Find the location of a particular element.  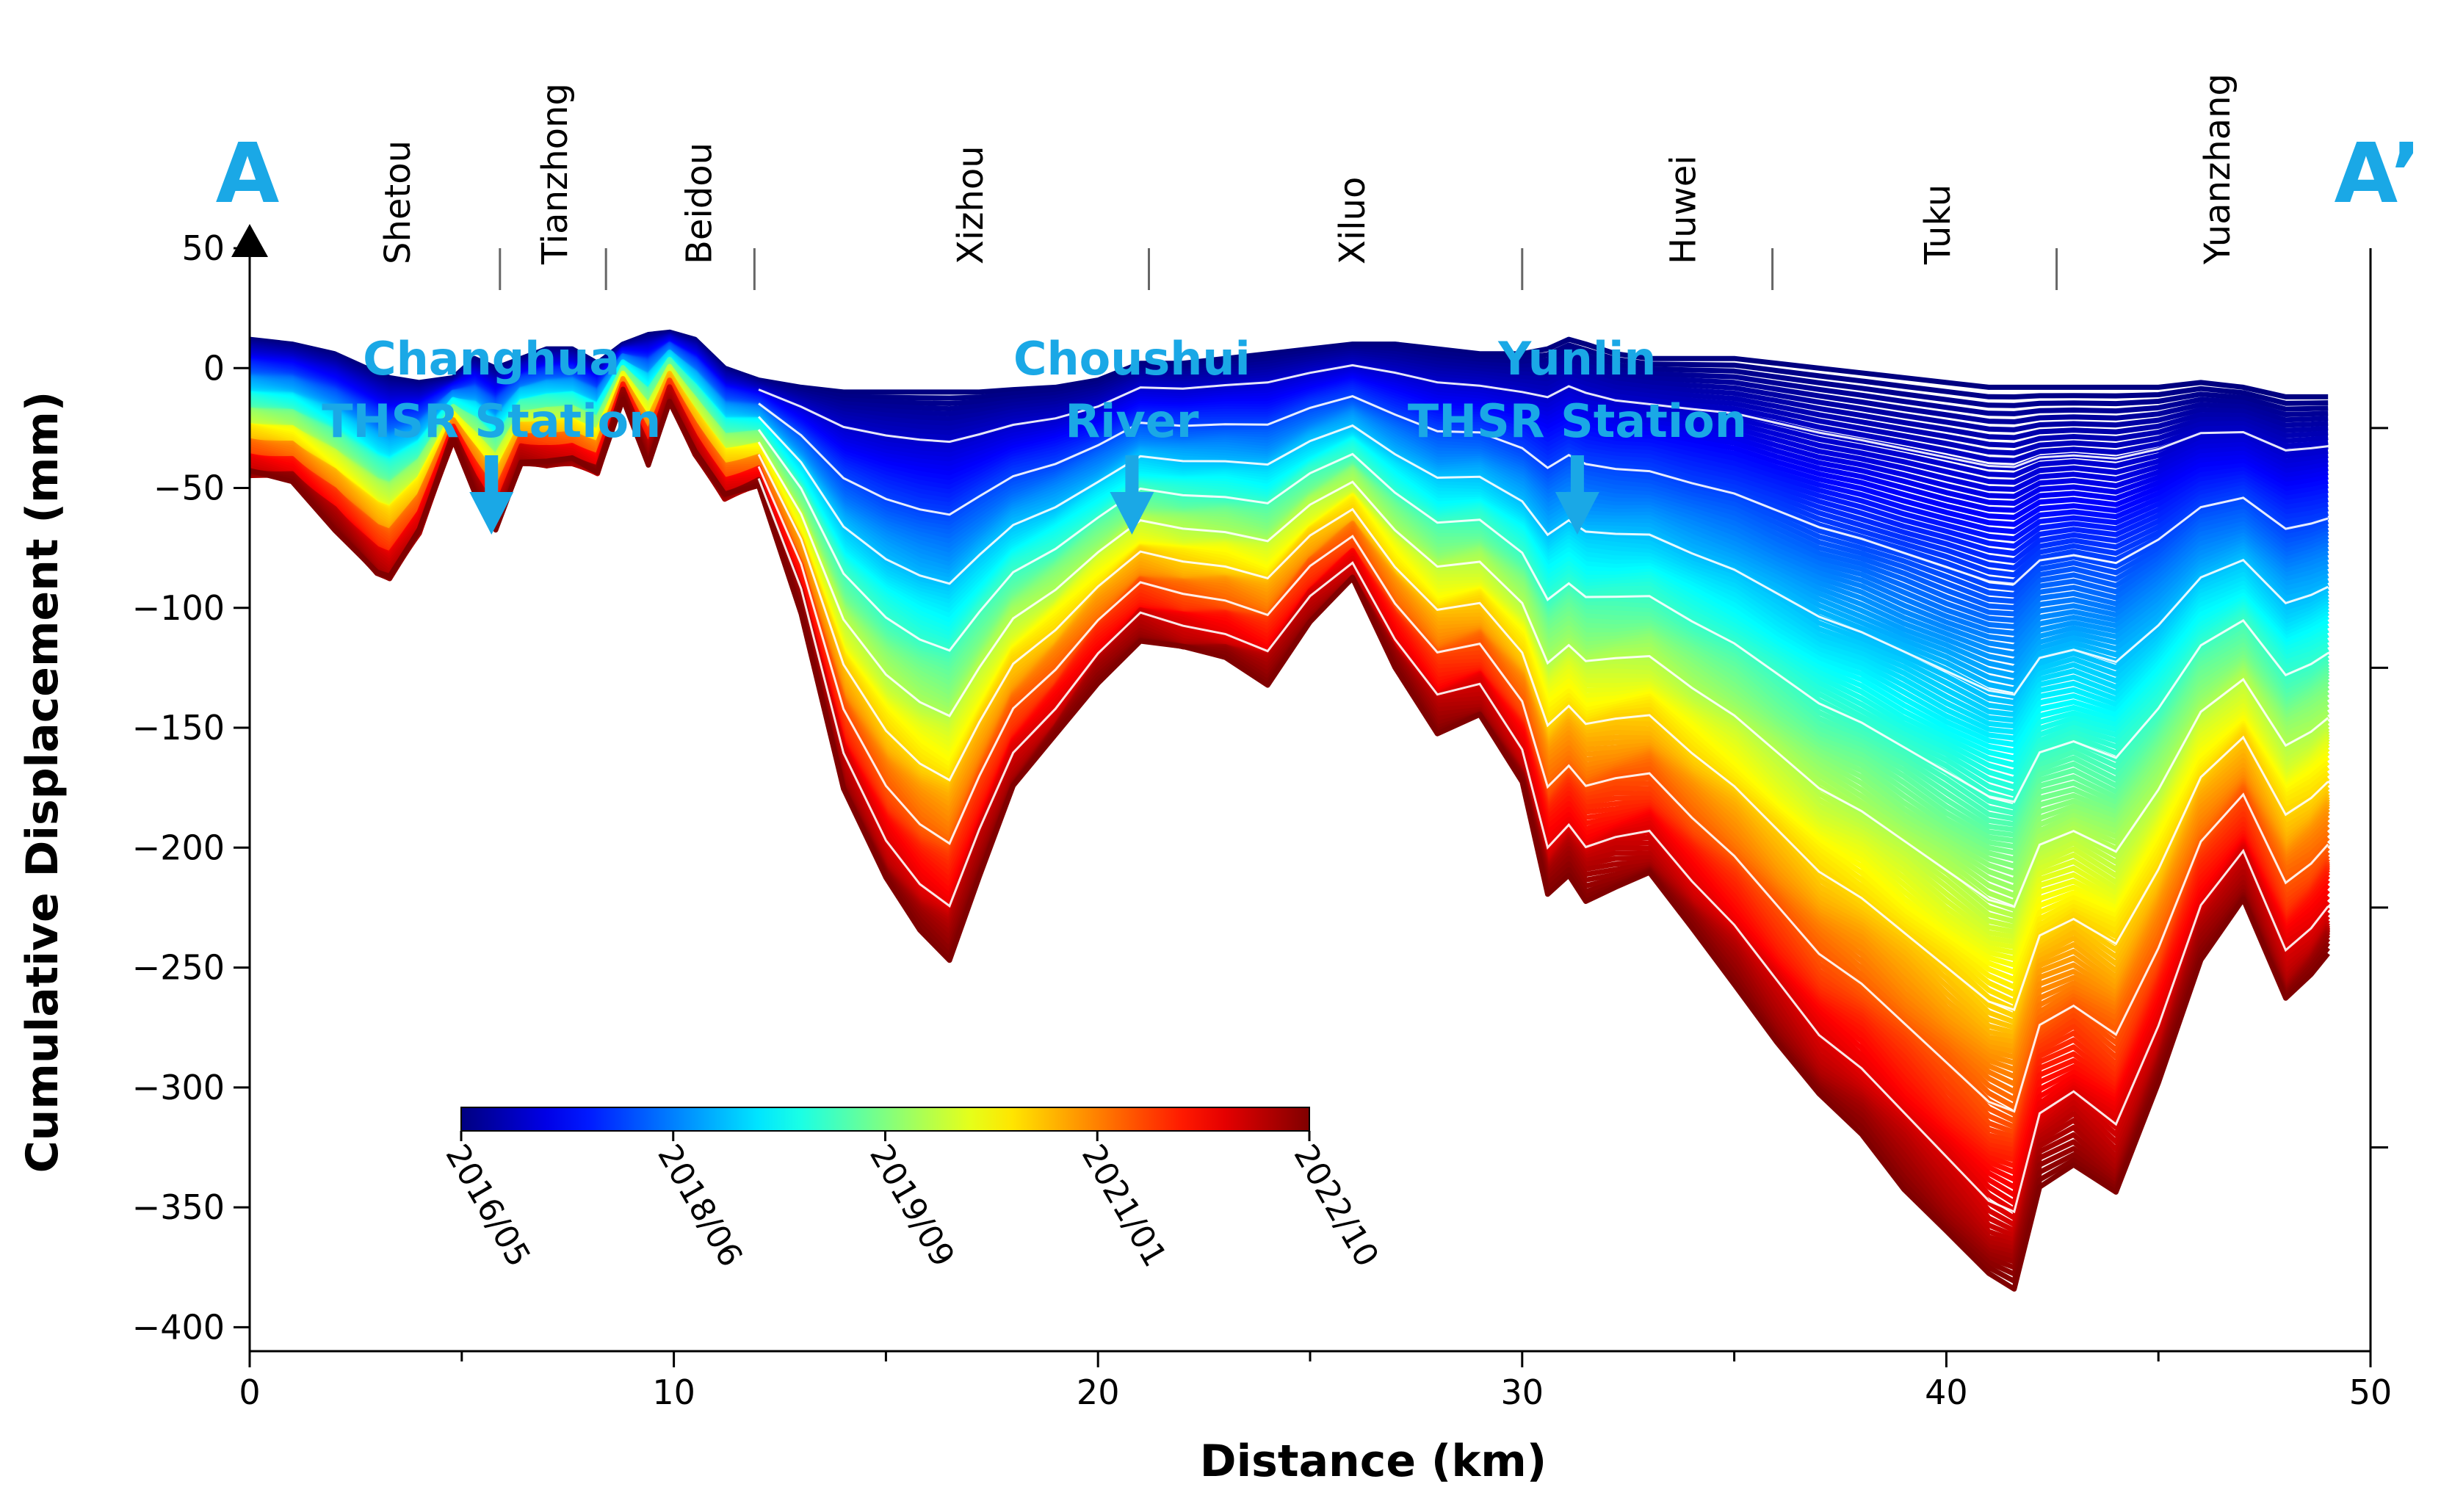

y-tick-label: −50 is located at coordinates (189, 489).